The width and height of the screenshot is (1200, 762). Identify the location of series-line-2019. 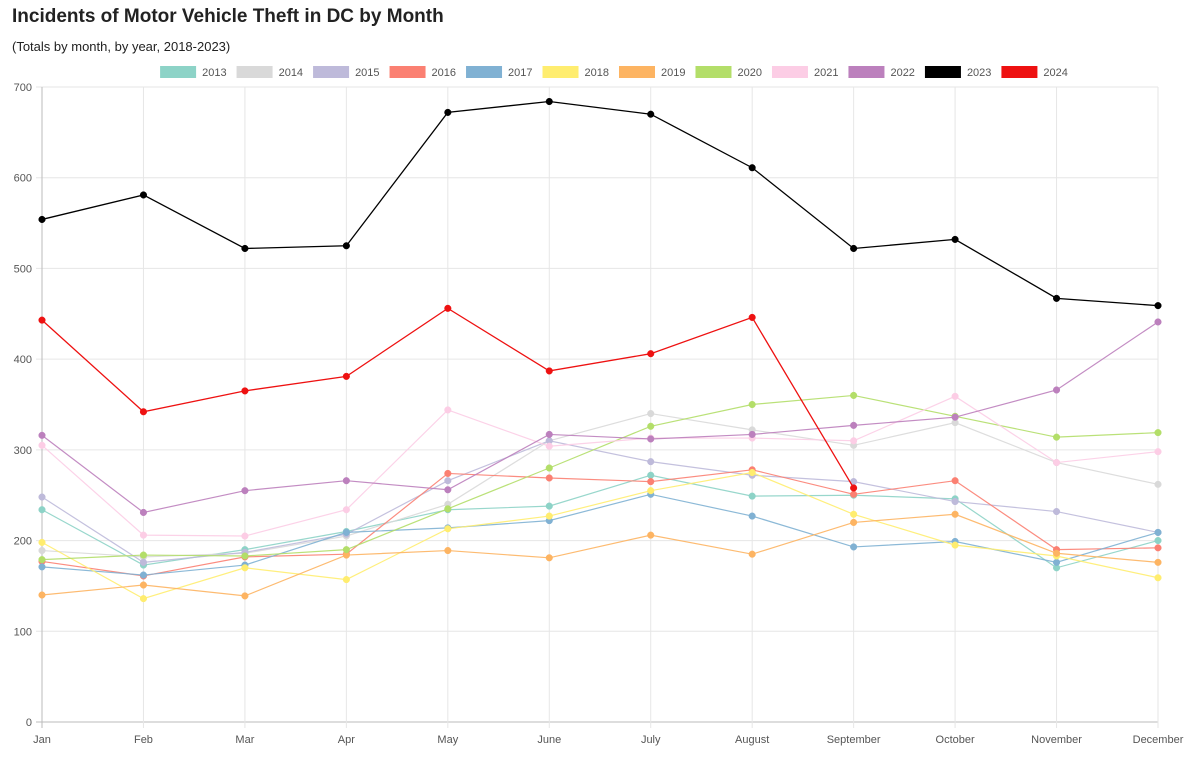
(600, 555).